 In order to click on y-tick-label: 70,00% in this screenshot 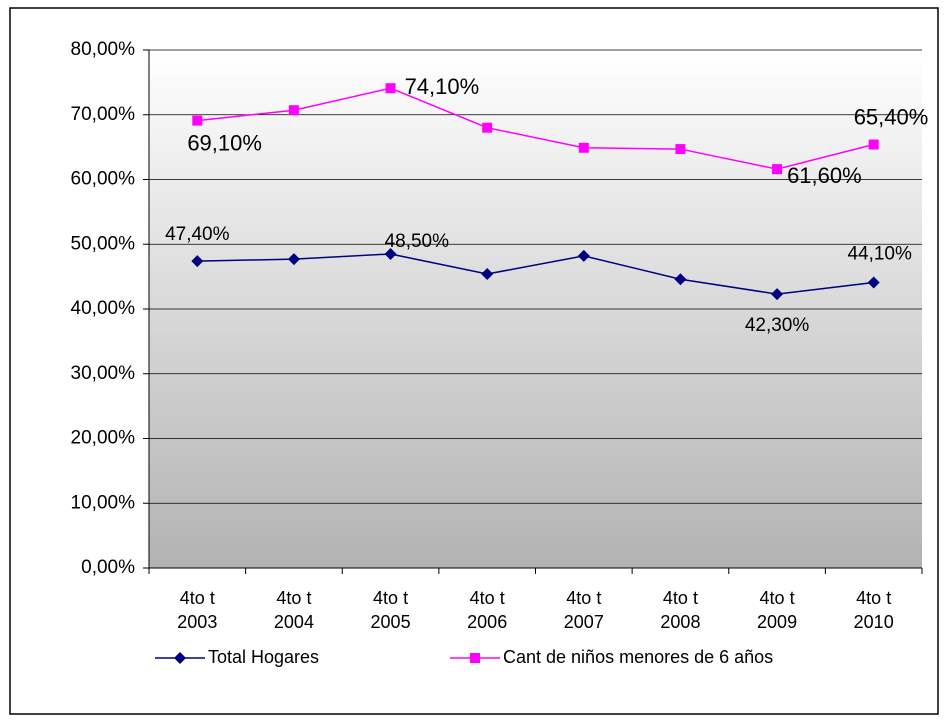, I will do `click(103, 114)`.